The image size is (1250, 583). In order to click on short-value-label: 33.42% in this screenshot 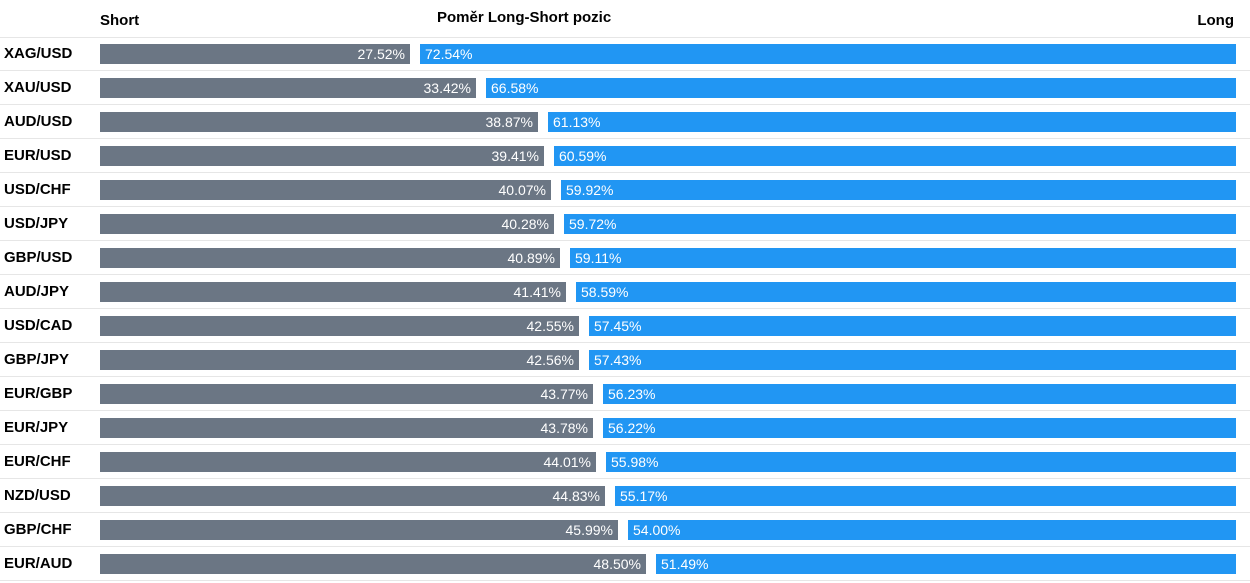, I will do `click(447, 88)`.